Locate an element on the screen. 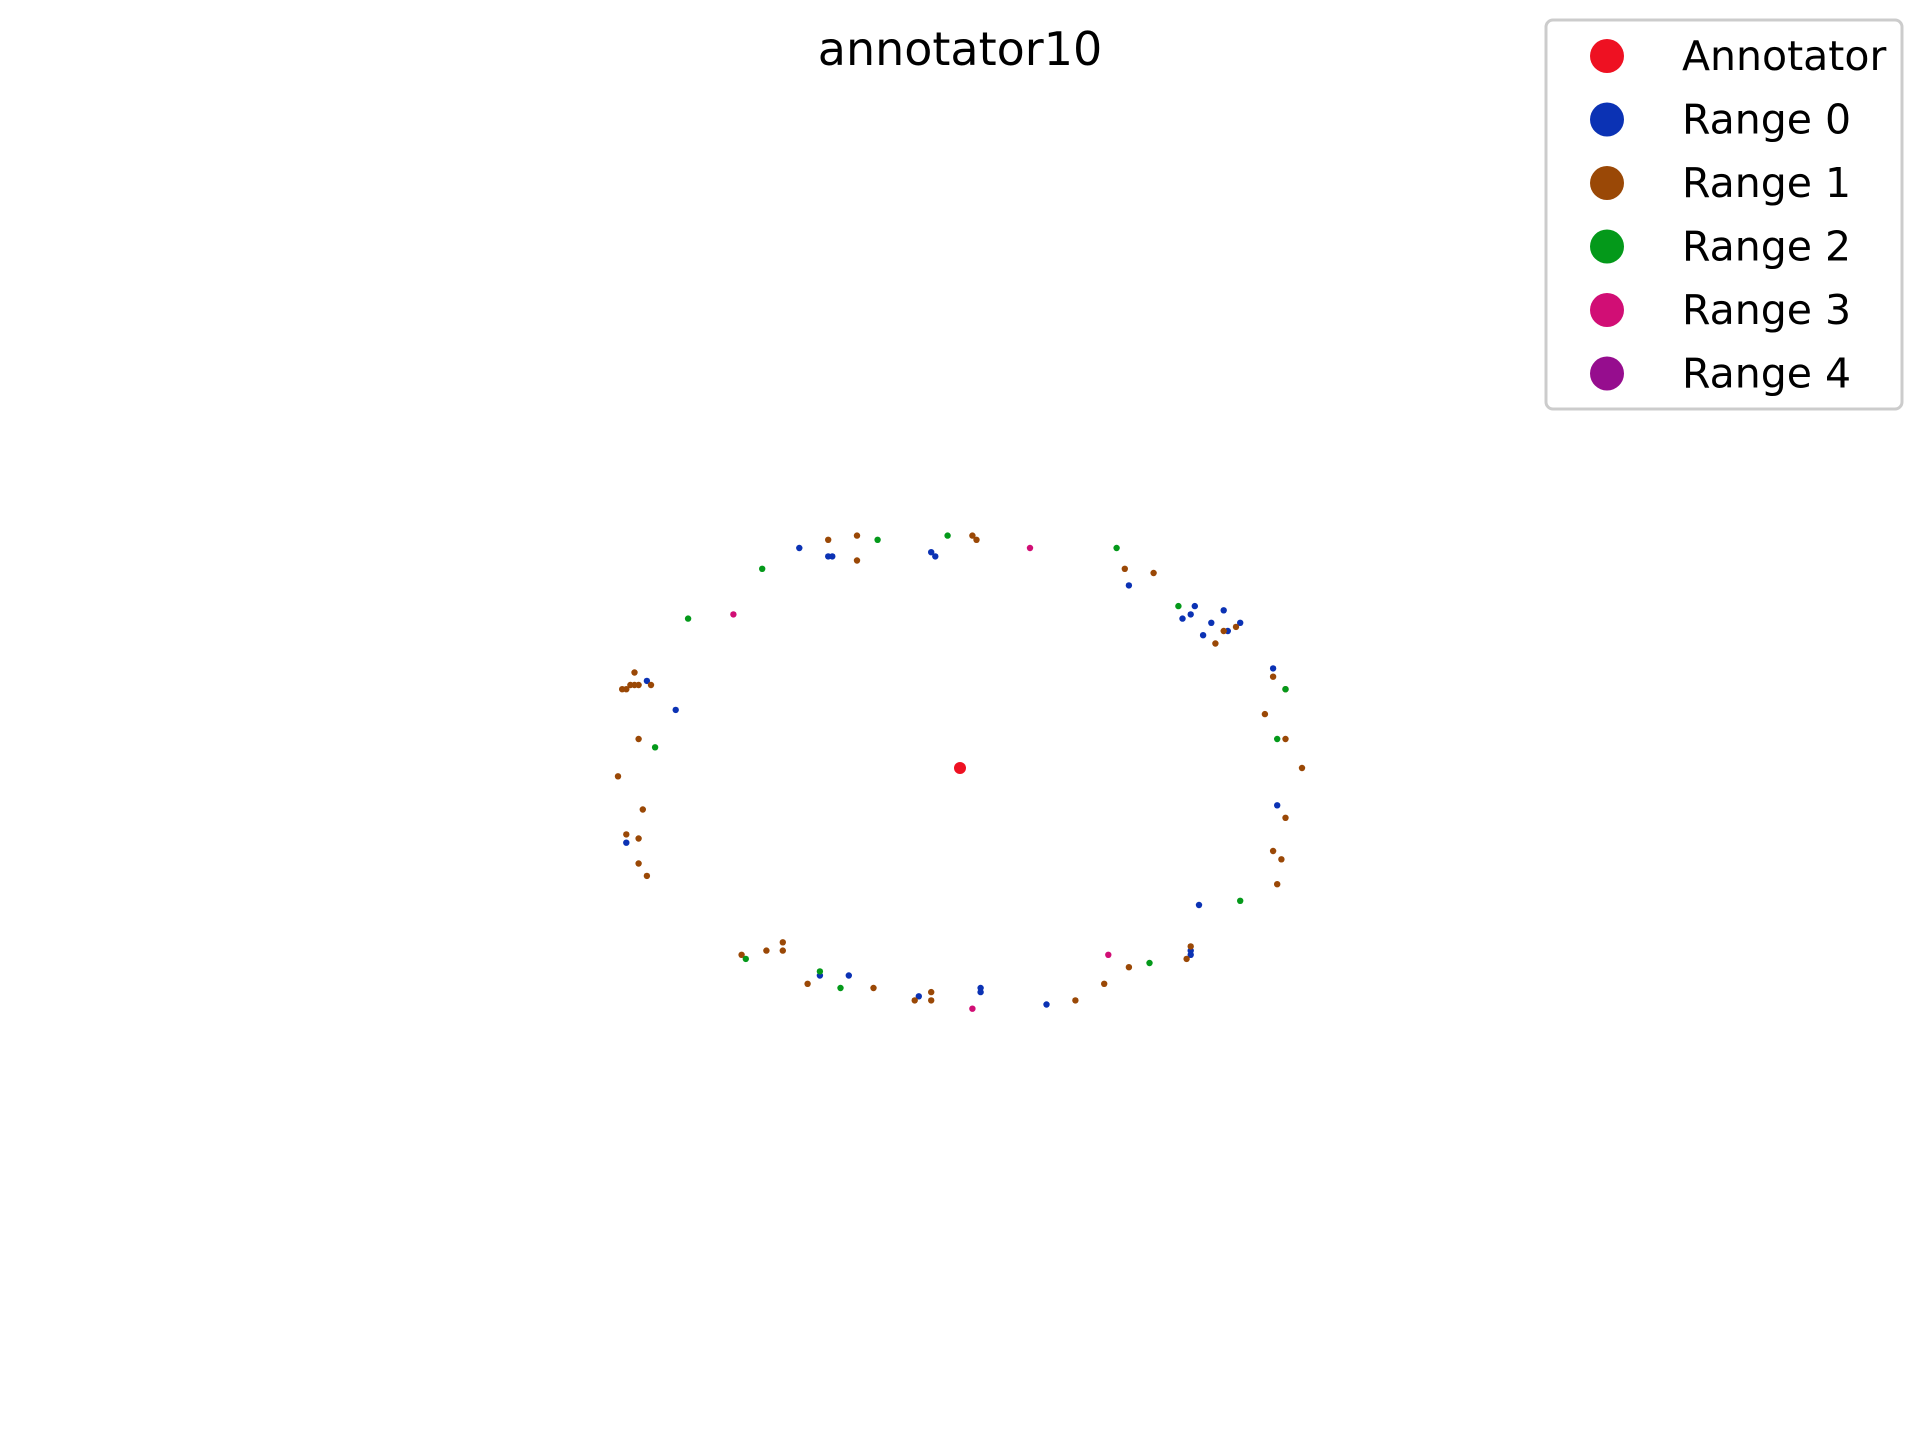 The image size is (1920, 1440). legend-label-annotator: Annotator is located at coordinates (1784, 56).